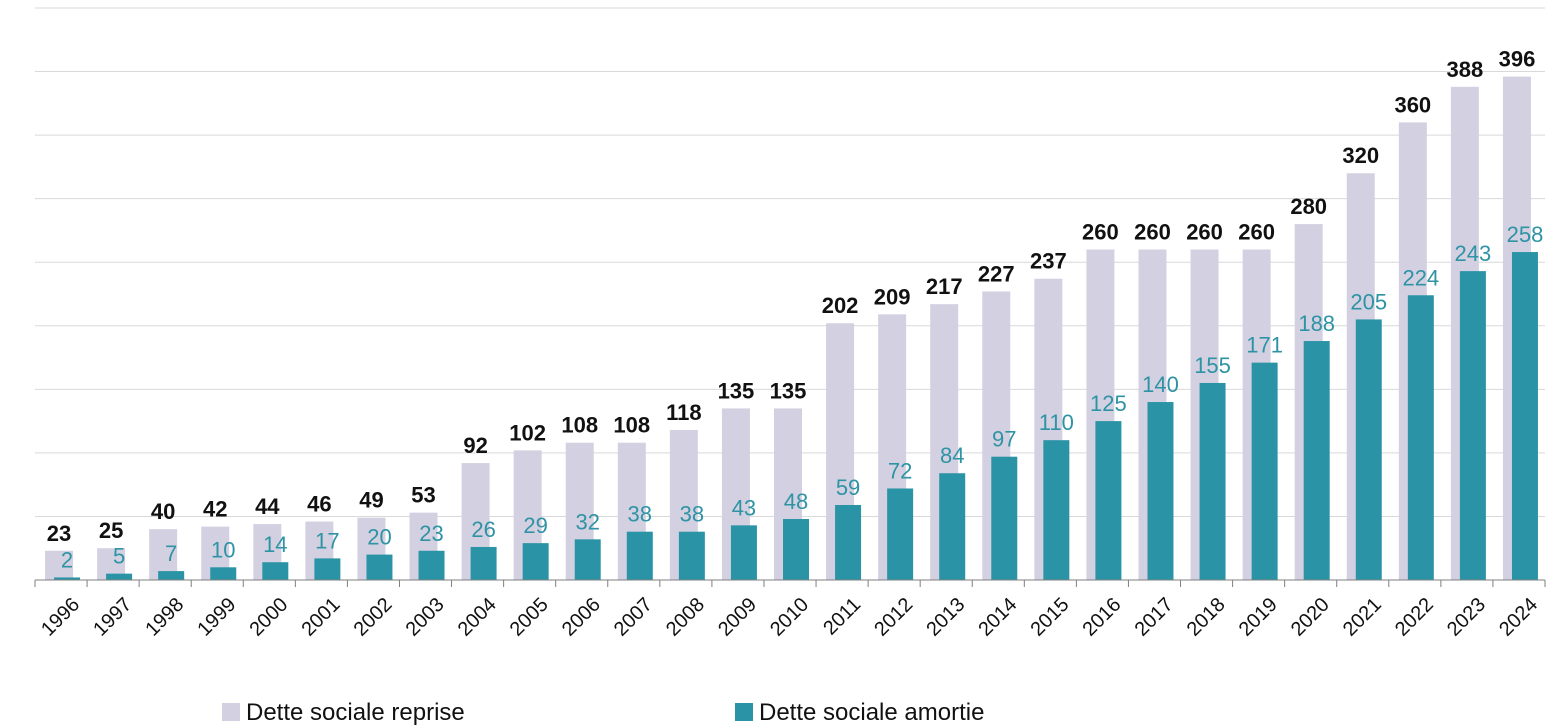 This screenshot has width=1557, height=728. I want to click on data-label: 202, so click(840, 305).